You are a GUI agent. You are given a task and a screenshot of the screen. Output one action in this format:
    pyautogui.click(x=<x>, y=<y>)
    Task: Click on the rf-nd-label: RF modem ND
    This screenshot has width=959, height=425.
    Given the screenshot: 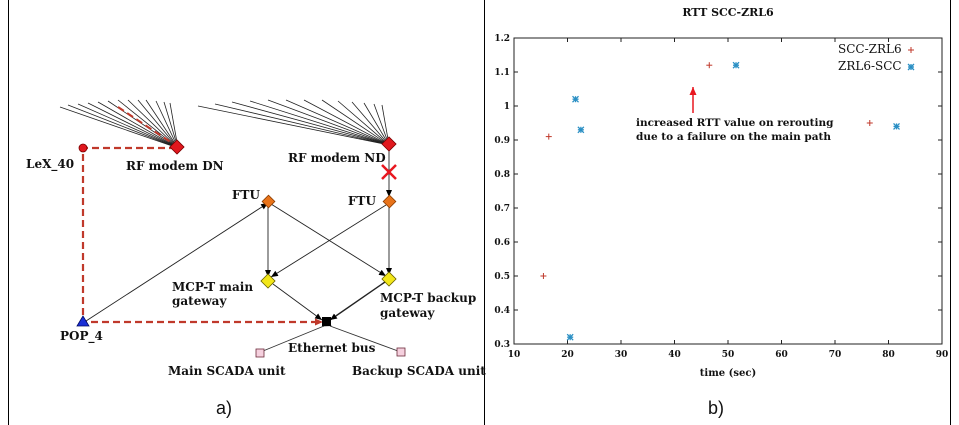 What is the action you would take?
    pyautogui.click(x=337, y=158)
    